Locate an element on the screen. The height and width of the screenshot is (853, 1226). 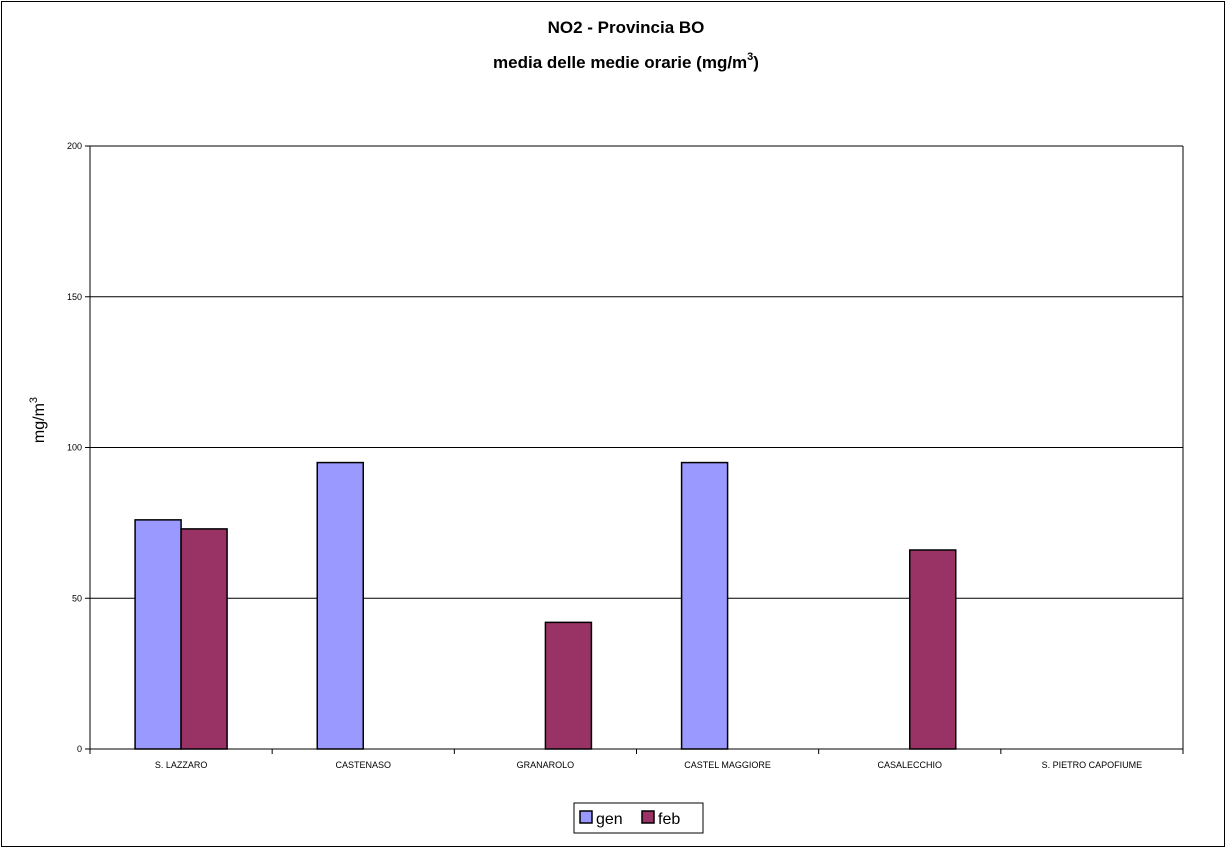
chart-subtitle-main: media delle medie orarie (mg/m is located at coordinates (620, 62).